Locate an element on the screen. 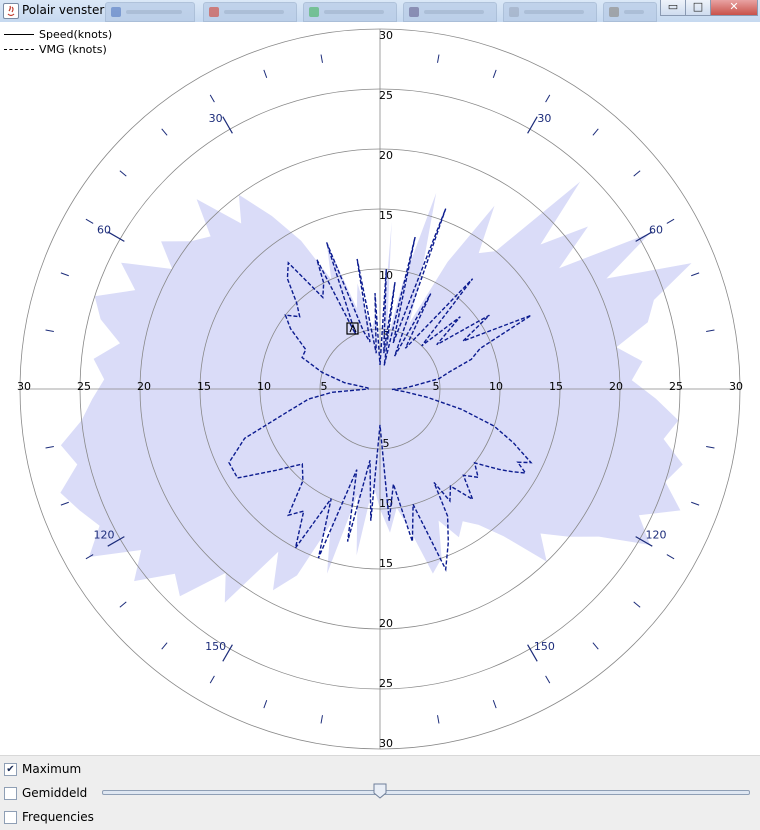 The width and height of the screenshot is (760, 830). frequencies-label: Frequencies is located at coordinates (58, 817).